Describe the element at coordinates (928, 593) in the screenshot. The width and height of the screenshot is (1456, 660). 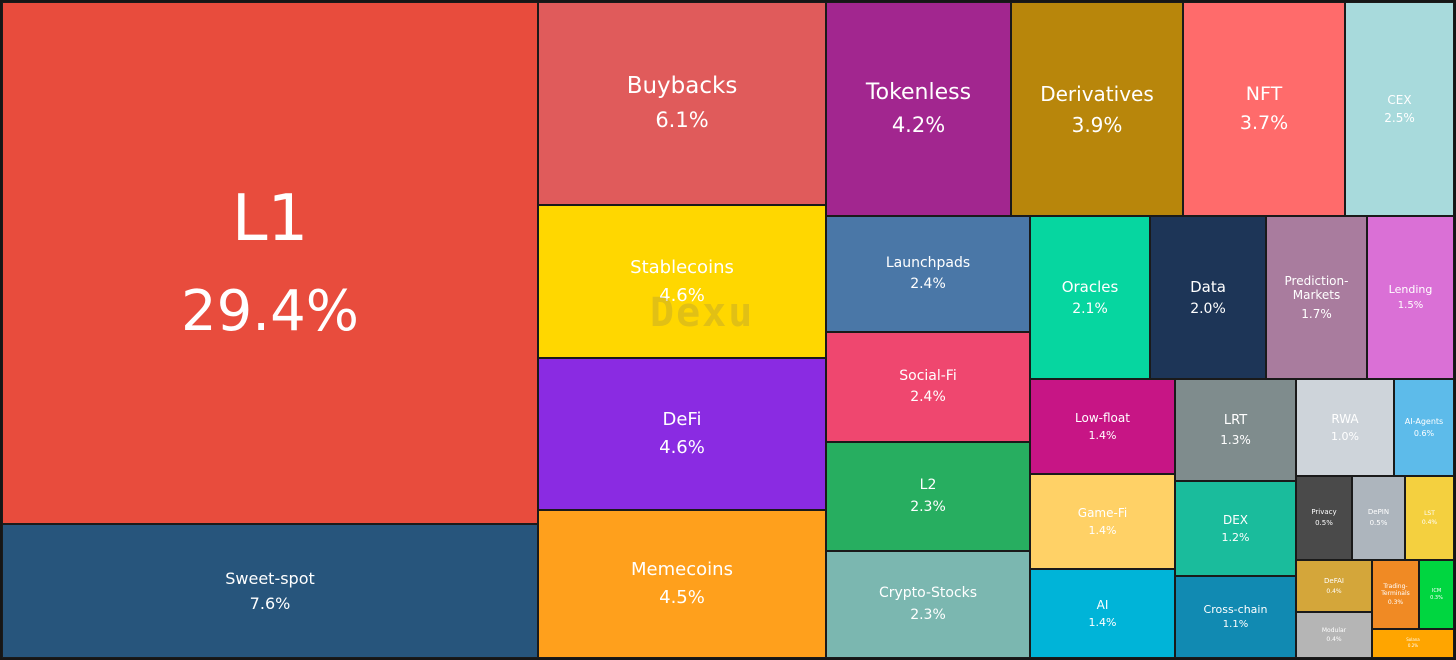
I see `tile-label: Crypto-Stocks` at that location.